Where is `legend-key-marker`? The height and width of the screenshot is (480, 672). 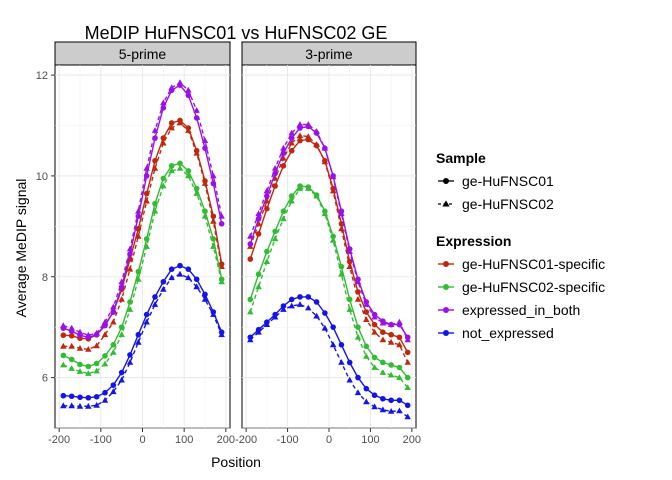 legend-key-marker is located at coordinates (446, 203).